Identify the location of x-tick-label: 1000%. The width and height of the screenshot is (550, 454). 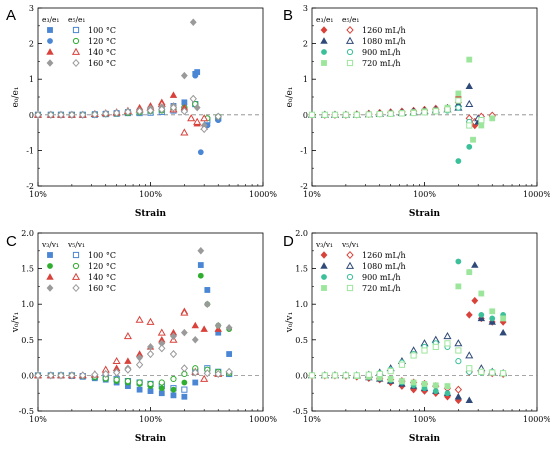
(536, 419).